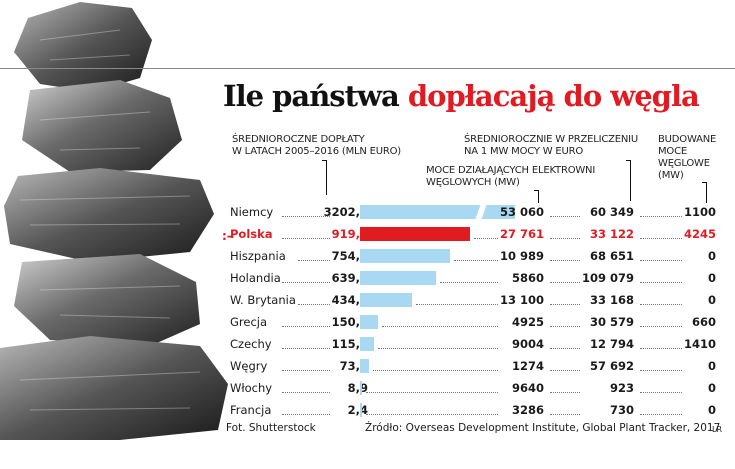 This screenshot has width=735, height=469. What do you see at coordinates (251, 388) in the screenshot?
I see `country-label: Włochy` at bounding box center [251, 388].